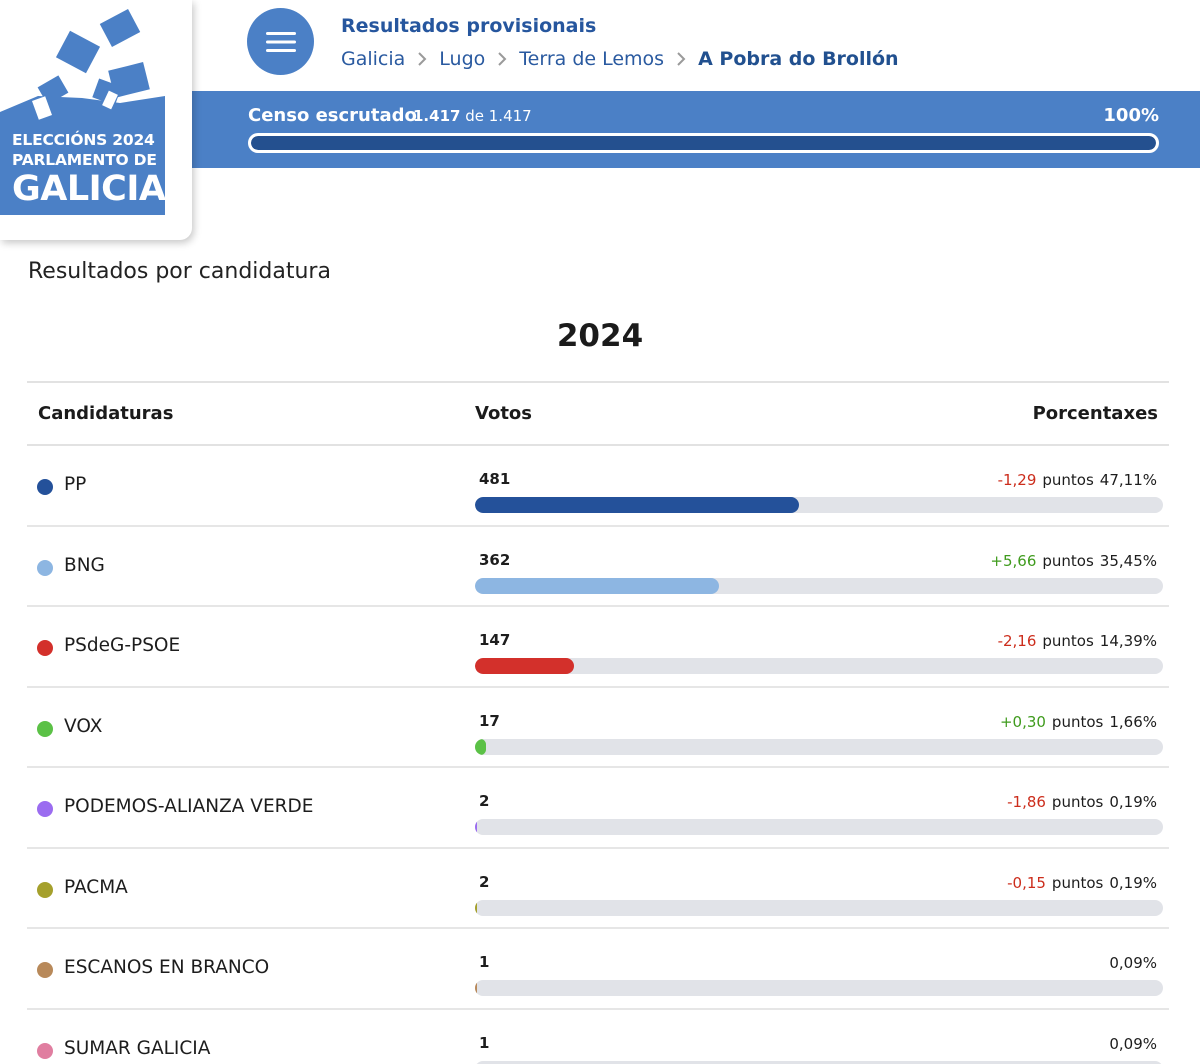  What do you see at coordinates (1073, 561) in the screenshot?
I see `party-percent-info: +5,66 puntos 35,45%` at bounding box center [1073, 561].